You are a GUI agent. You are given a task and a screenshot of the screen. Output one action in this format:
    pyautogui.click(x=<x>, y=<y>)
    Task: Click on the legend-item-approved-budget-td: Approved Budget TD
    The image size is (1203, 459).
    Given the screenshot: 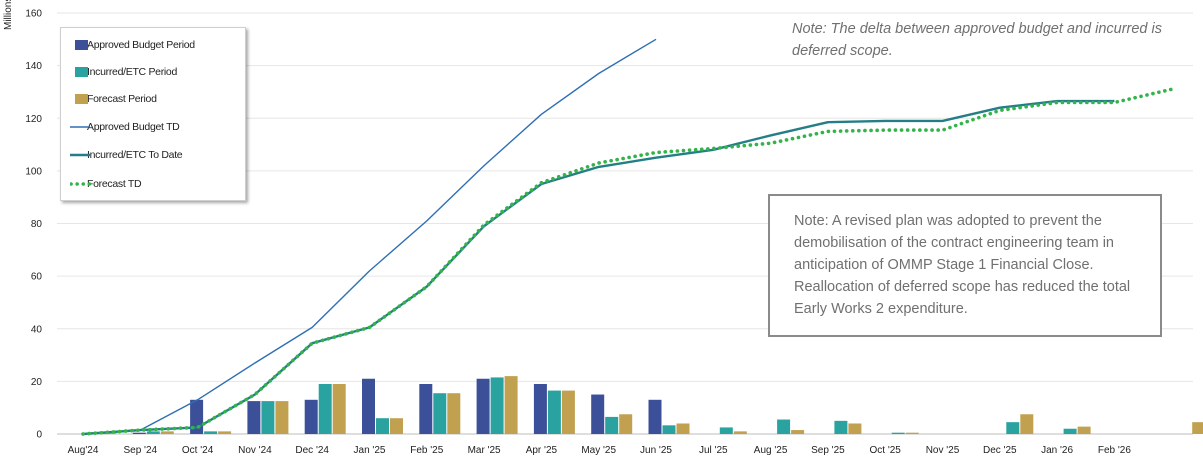 What is the action you would take?
    pyautogui.click(x=125, y=127)
    